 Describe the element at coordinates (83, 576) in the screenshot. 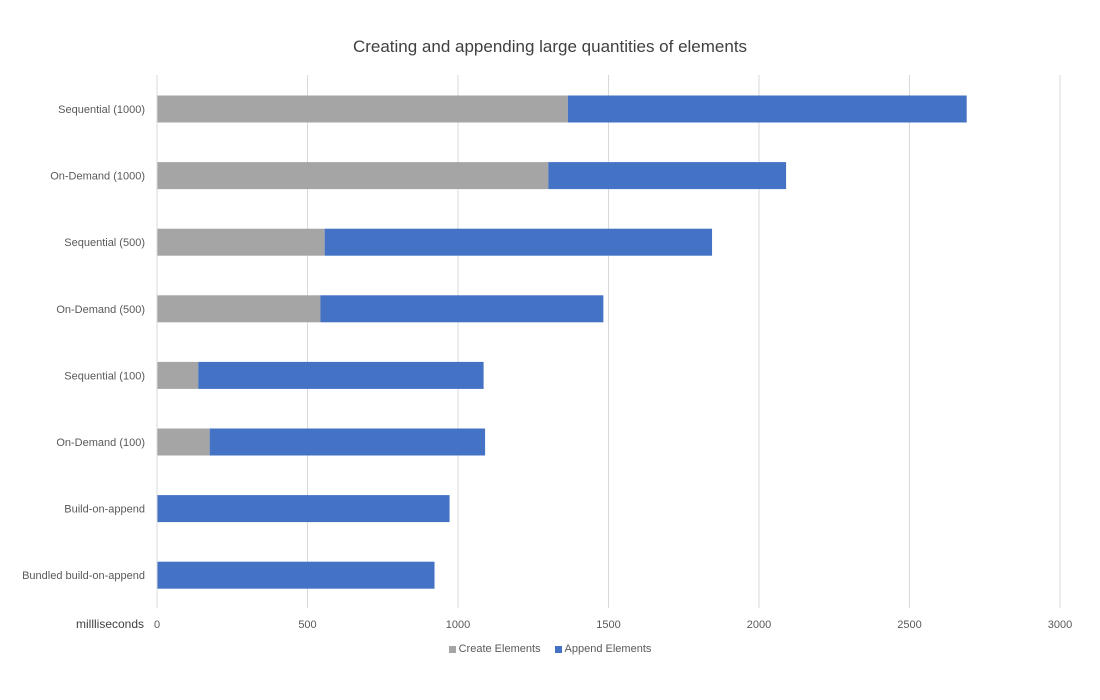

I see `y-category-label: Bundled build-on-append` at that location.